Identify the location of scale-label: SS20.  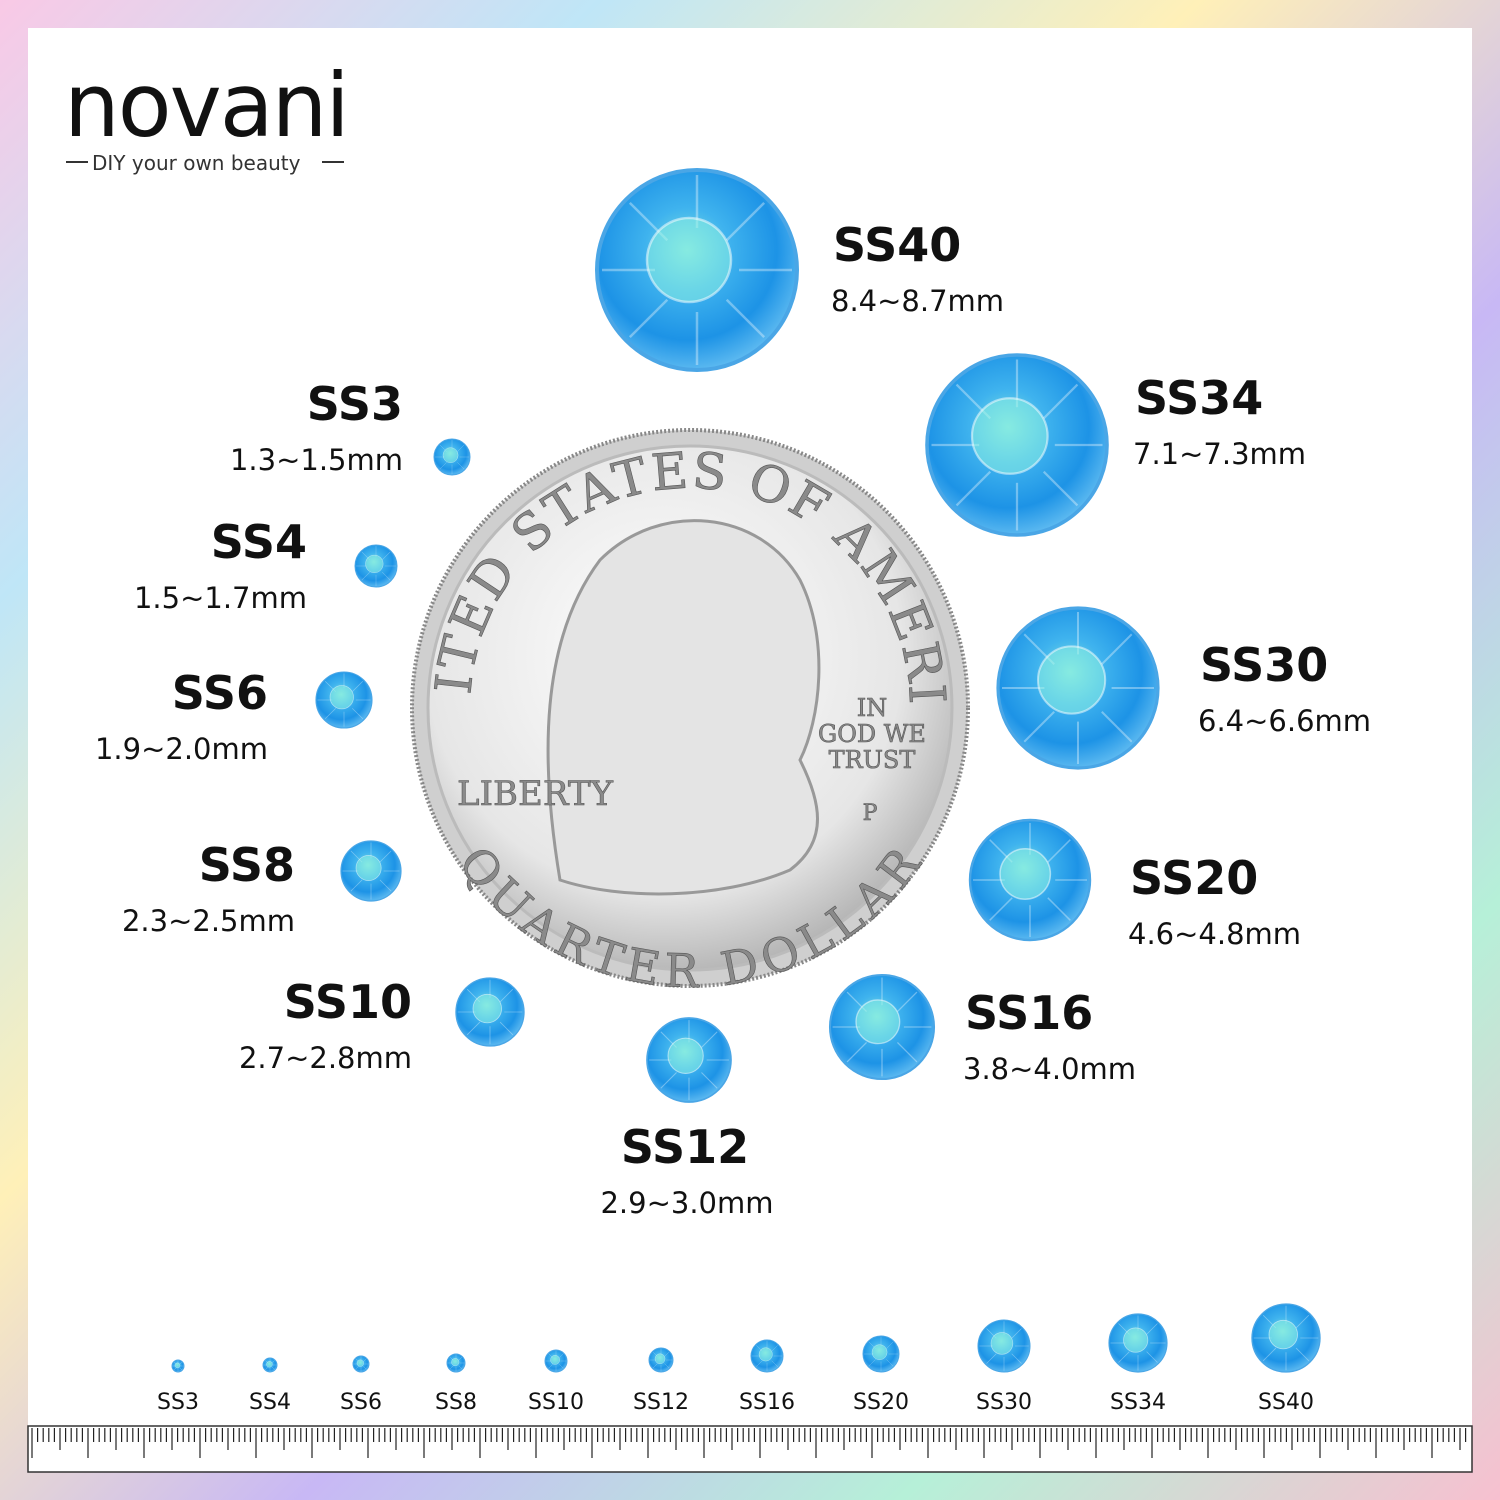
(881, 1402).